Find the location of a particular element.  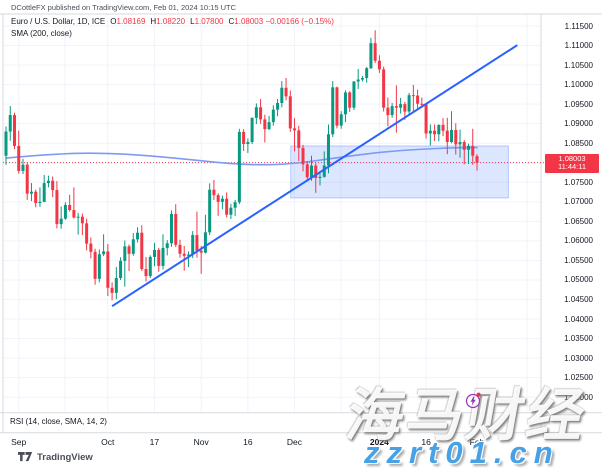

last-price-badge: 1.08003 11:44:11 is located at coordinates (572, 163).